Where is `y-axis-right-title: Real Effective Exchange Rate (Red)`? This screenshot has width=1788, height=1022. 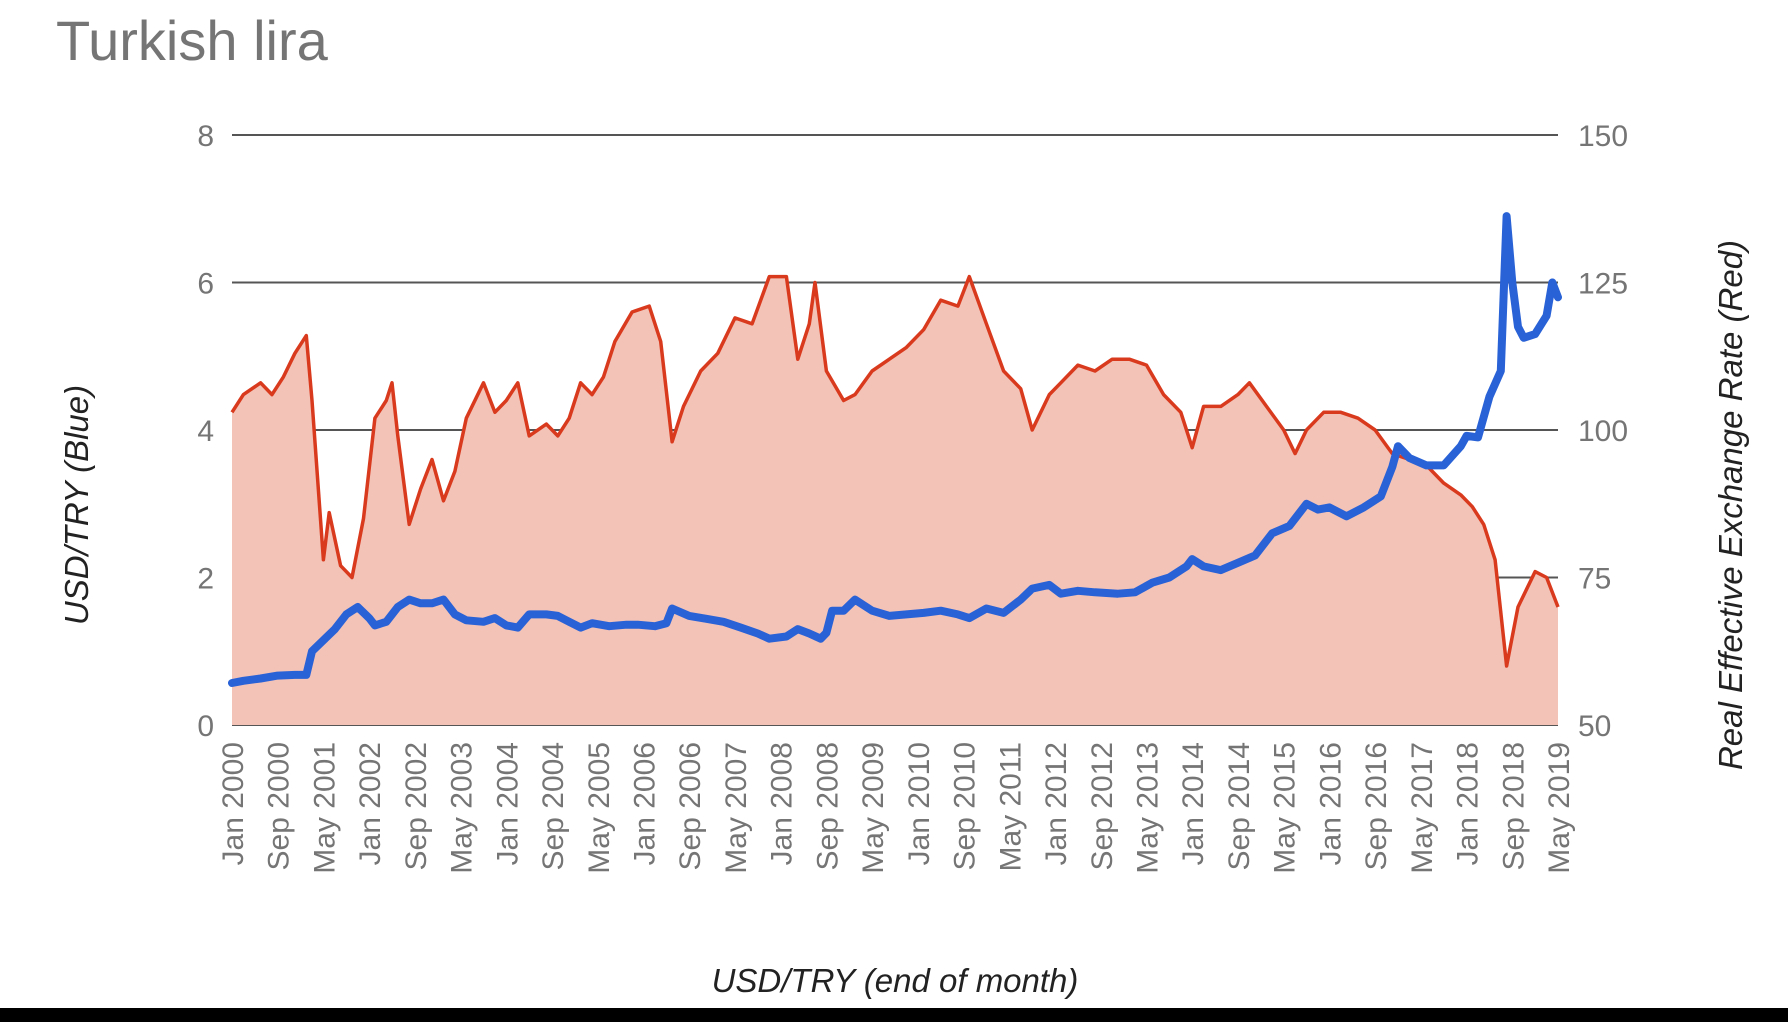 y-axis-right-title: Real Effective Exchange Rate (Red) is located at coordinates (1730, 505).